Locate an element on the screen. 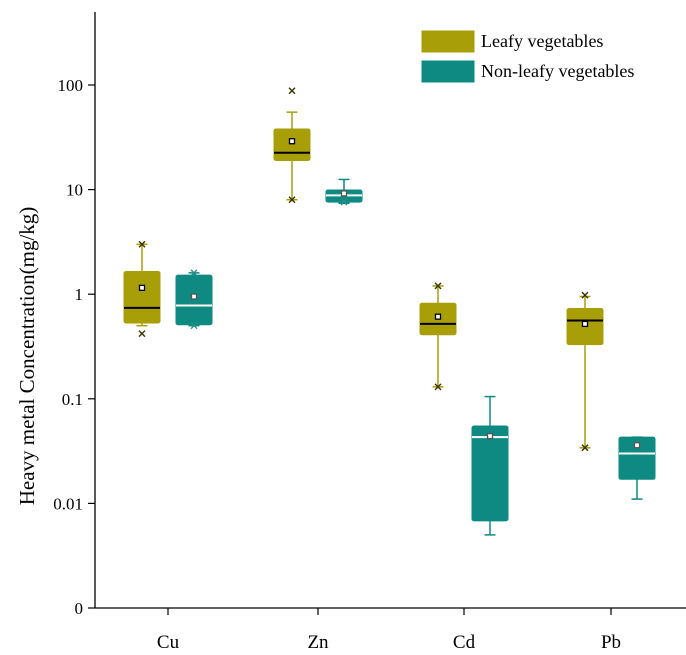  box-zn-non-leafy is located at coordinates (344, 192).